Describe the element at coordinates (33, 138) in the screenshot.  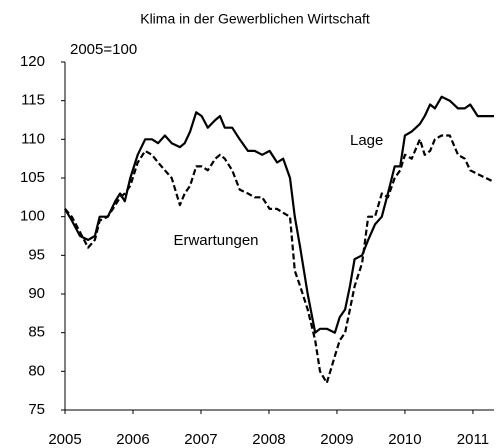
I see `y-tick-label: 110` at that location.